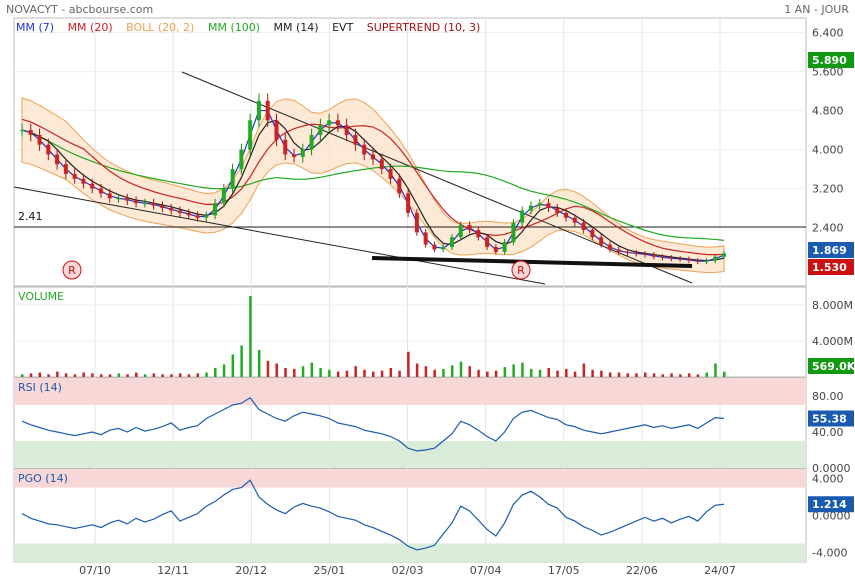 This screenshot has height=580, width=855. Describe the element at coordinates (423, 27) in the screenshot. I see `legend-supertrend: SUPERTREND (10, 3)` at that location.